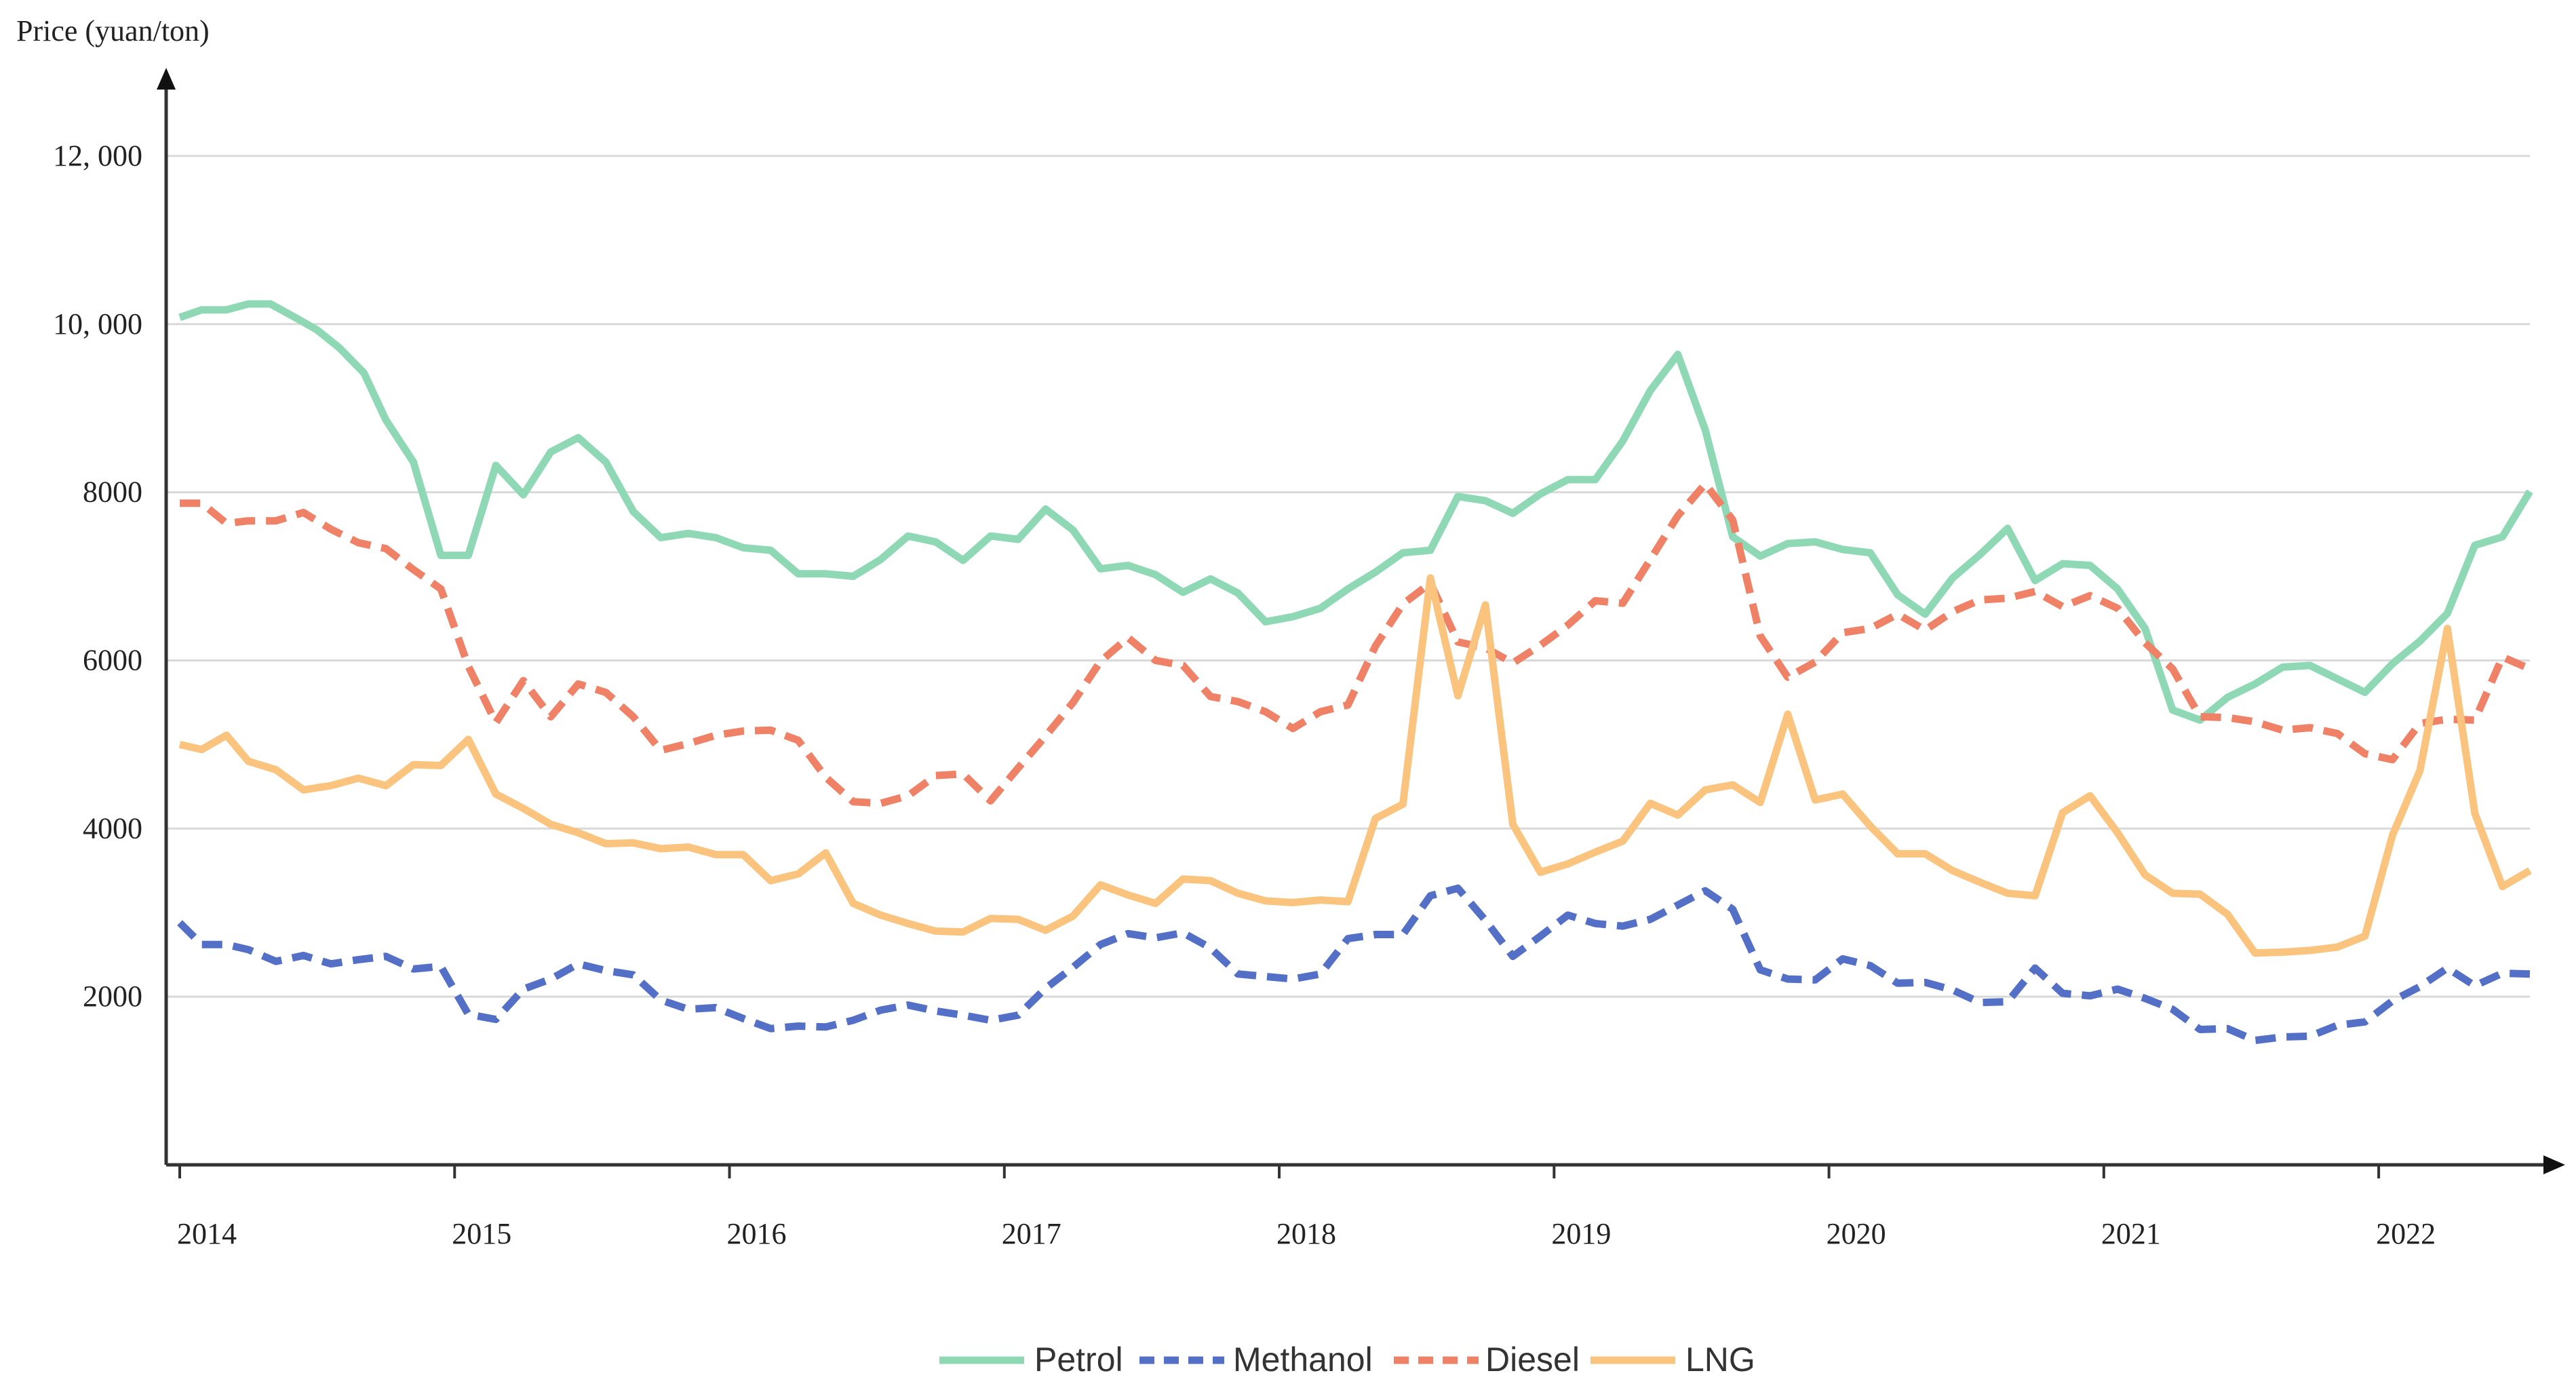  Describe the element at coordinates (112, 997) in the screenshot. I see `y-tick-label: 2000` at that location.